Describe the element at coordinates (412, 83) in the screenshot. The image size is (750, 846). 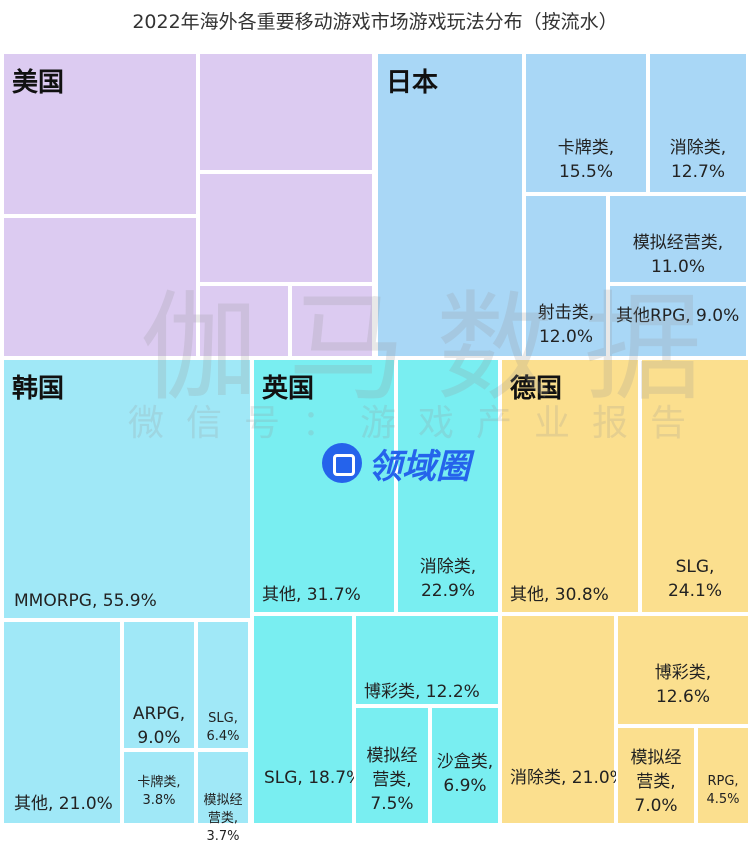
I see `market-name: 日本` at that location.